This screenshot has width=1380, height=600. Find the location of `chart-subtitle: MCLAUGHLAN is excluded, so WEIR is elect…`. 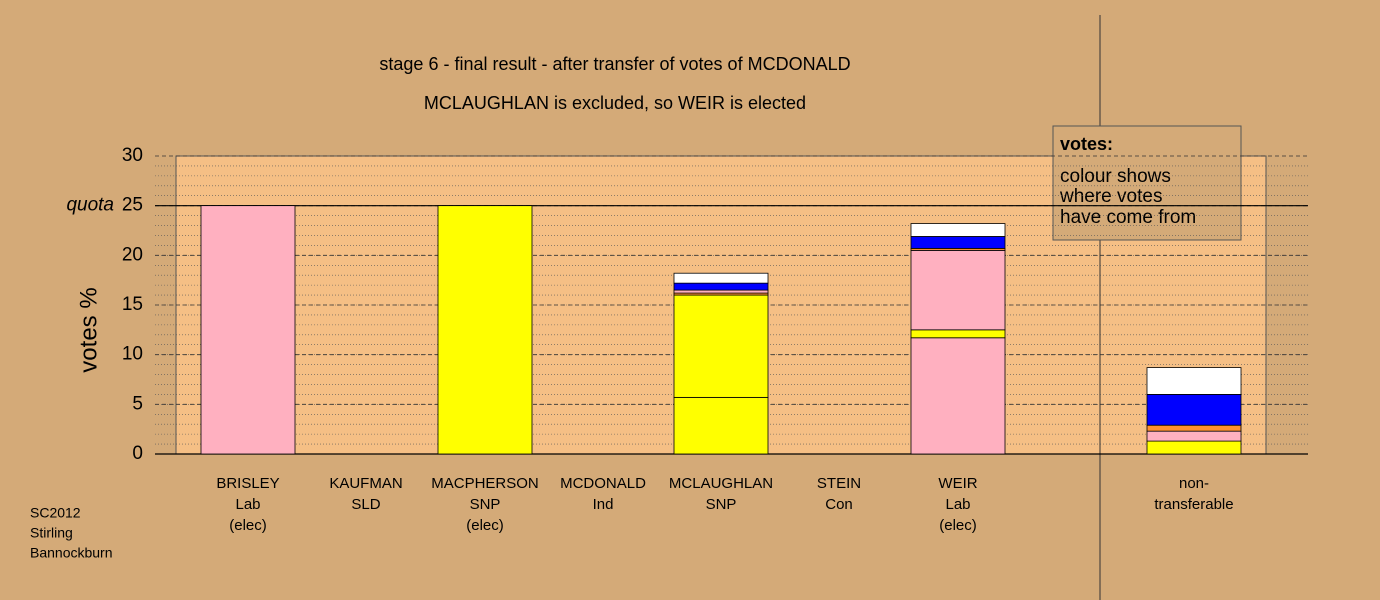

chart-subtitle: MCLAUGHLAN is excluded, so WEIR is elect… is located at coordinates (615, 103).